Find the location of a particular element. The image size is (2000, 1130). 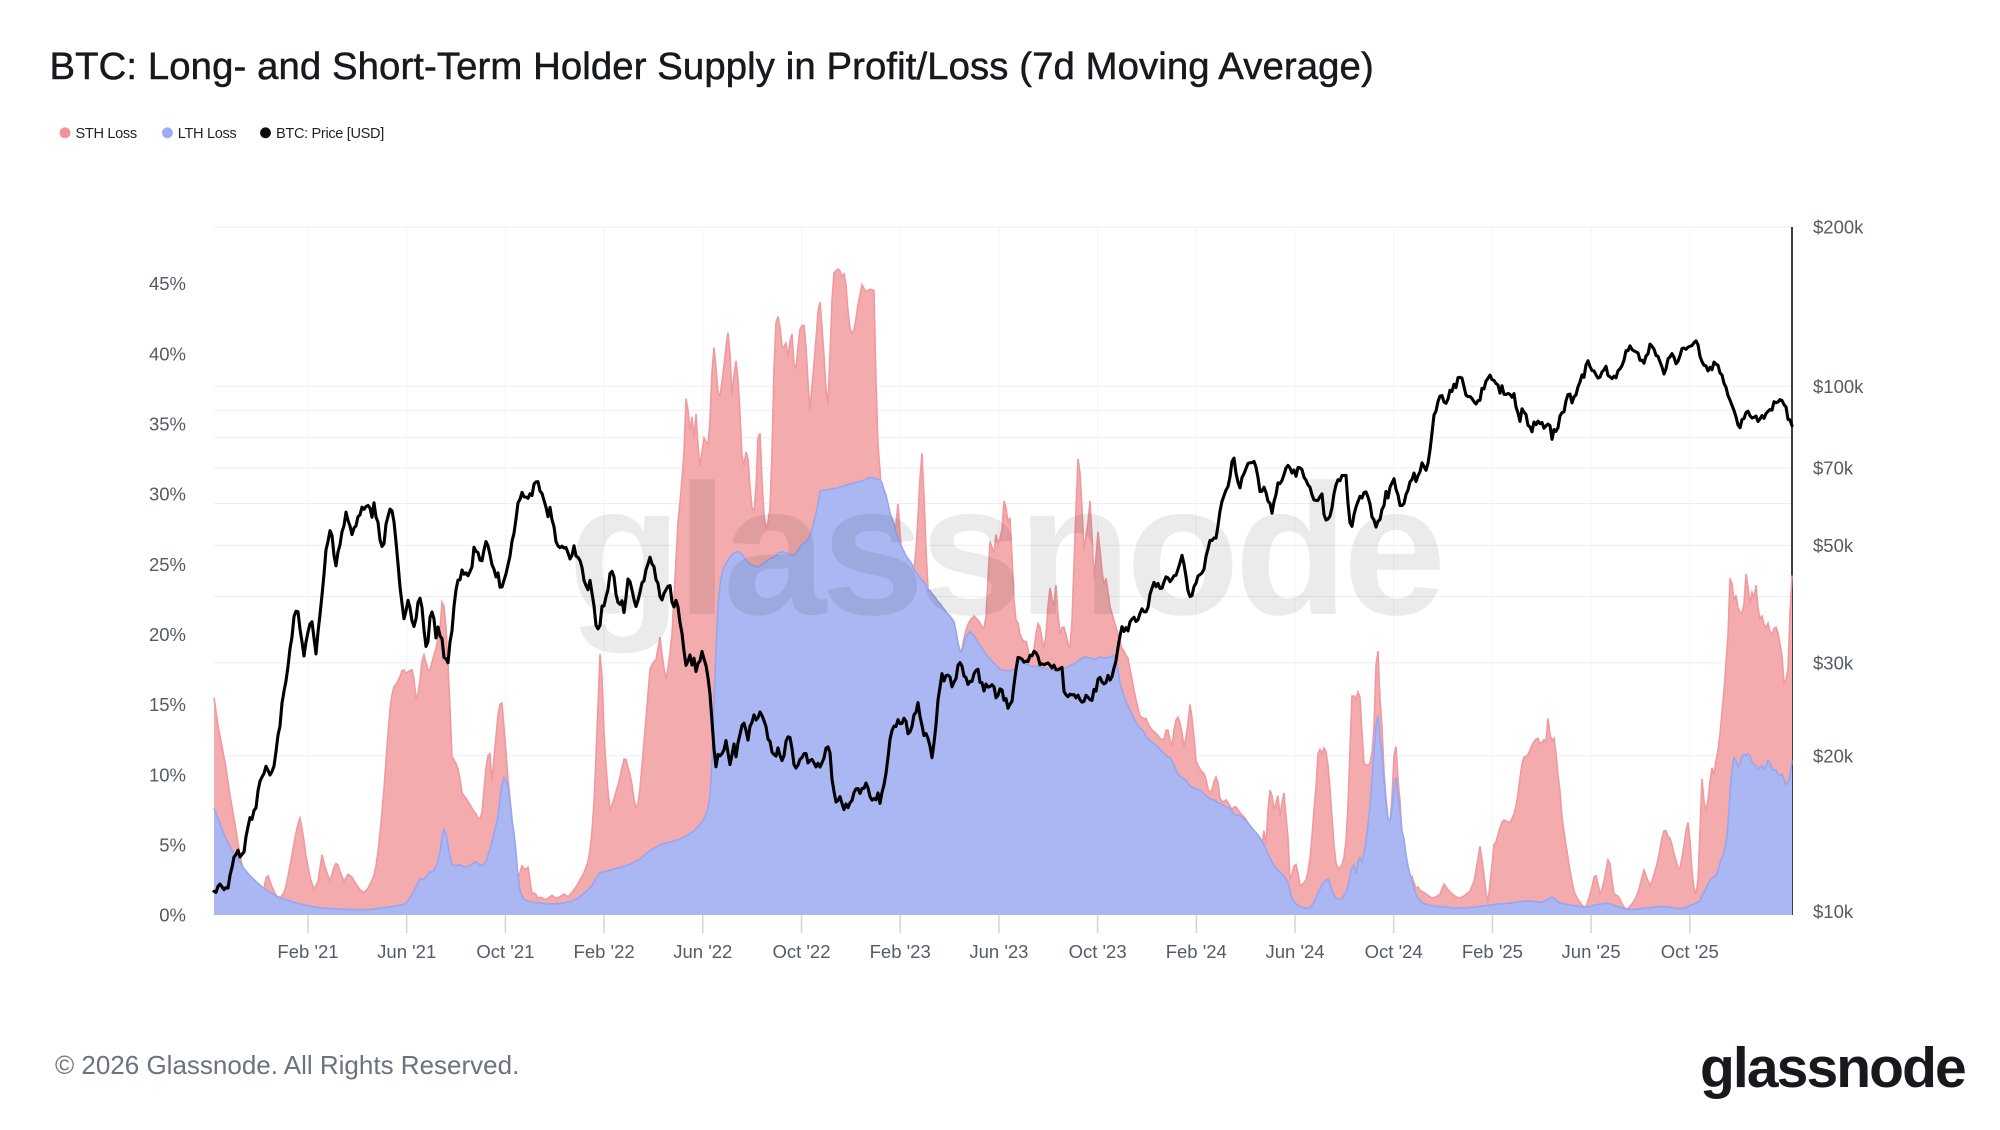

svg-text: $200k is located at coordinates (1838, 227).